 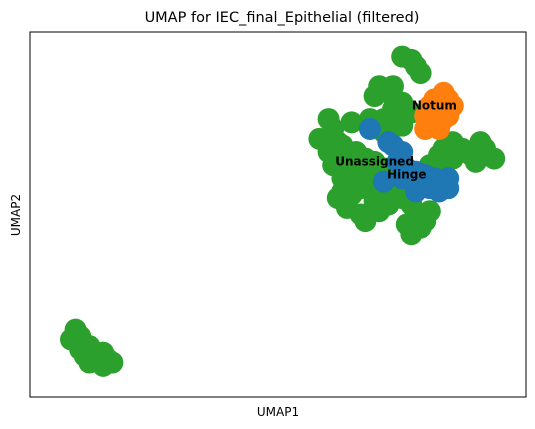 I want to click on y-axis-label: UMAP2, so click(x=16, y=215).